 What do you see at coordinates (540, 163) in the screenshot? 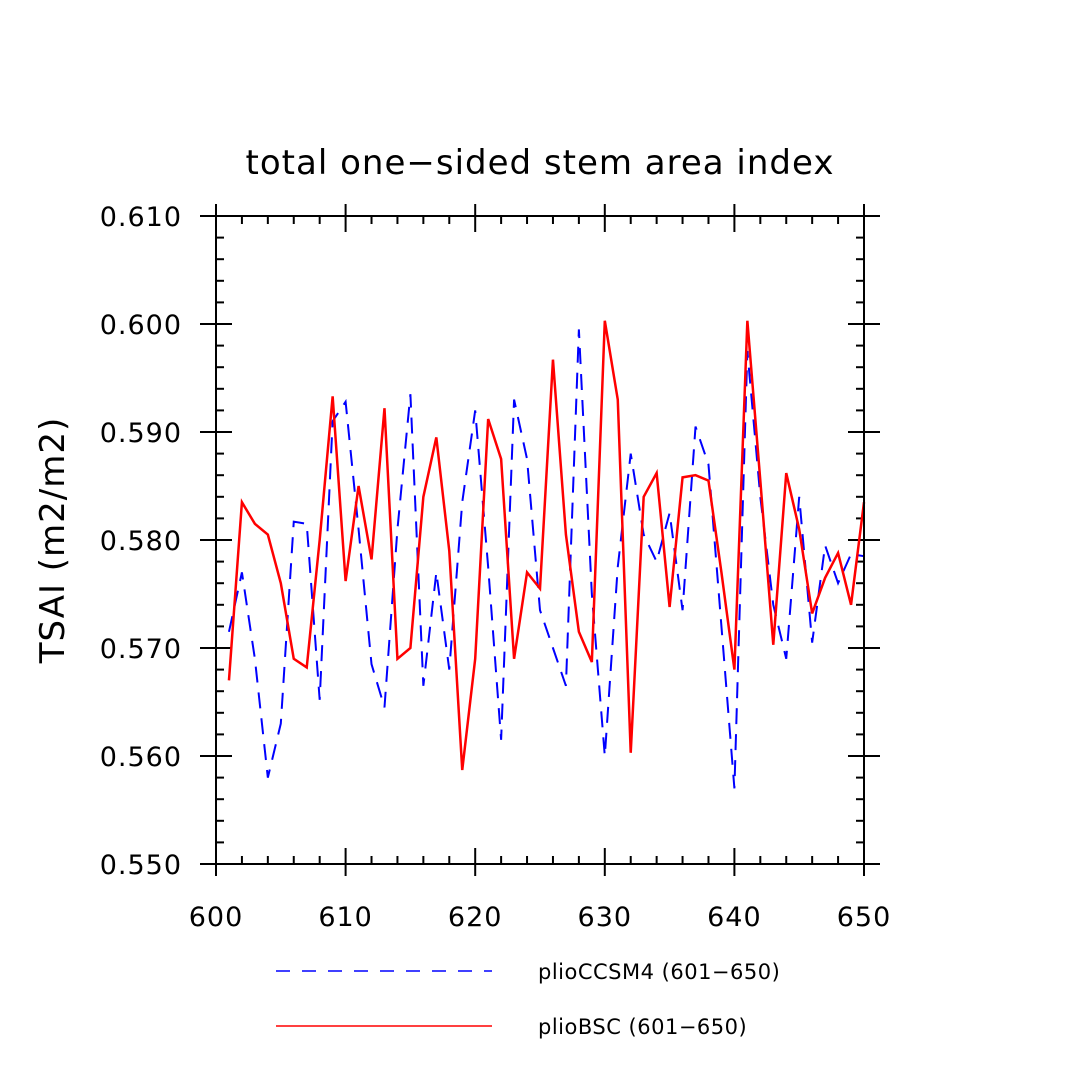
I see `chart-title: total one−sided stem area index` at bounding box center [540, 163].